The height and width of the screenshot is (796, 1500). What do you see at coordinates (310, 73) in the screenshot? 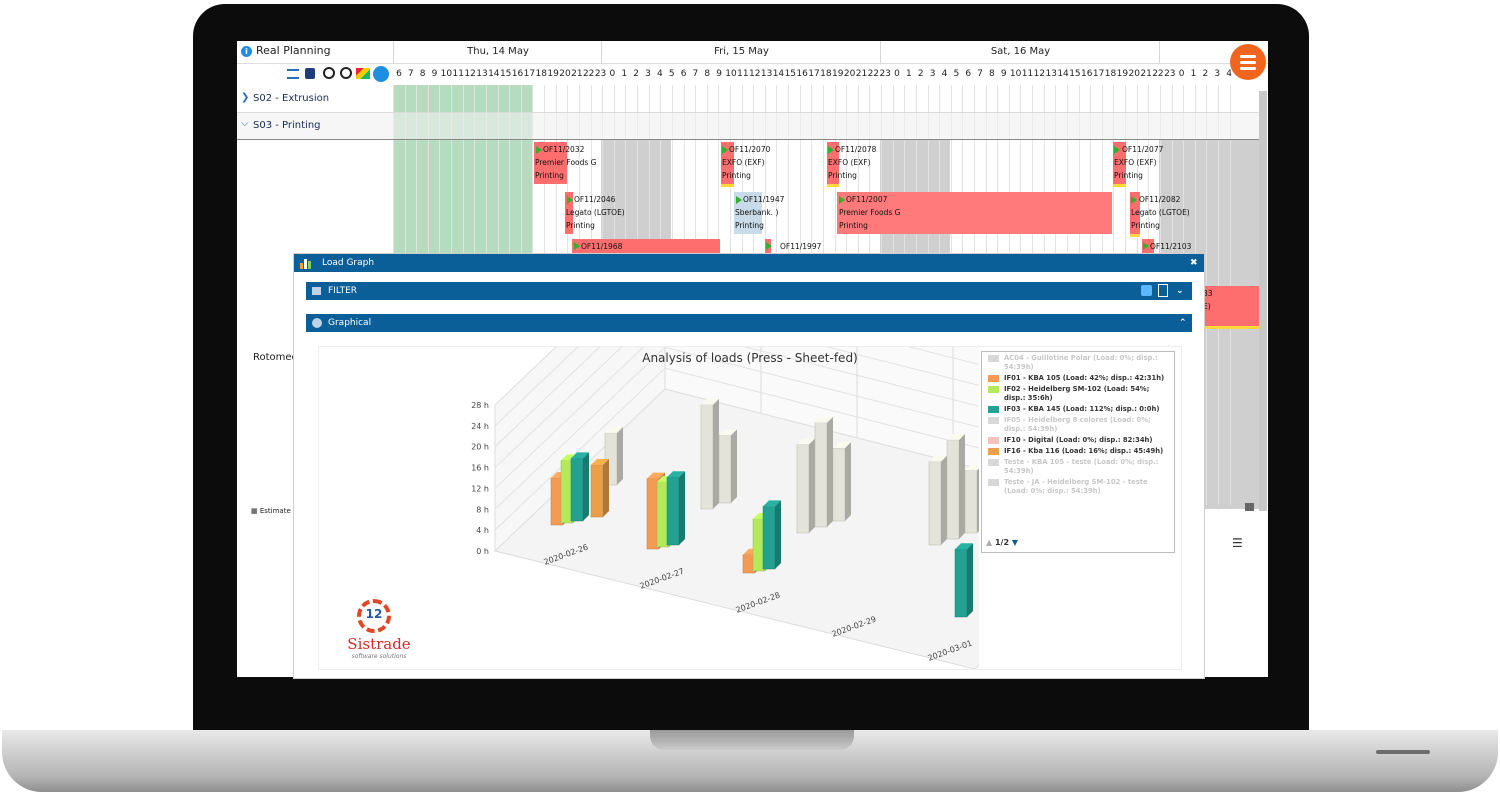
I see `print-icon` at bounding box center [310, 73].